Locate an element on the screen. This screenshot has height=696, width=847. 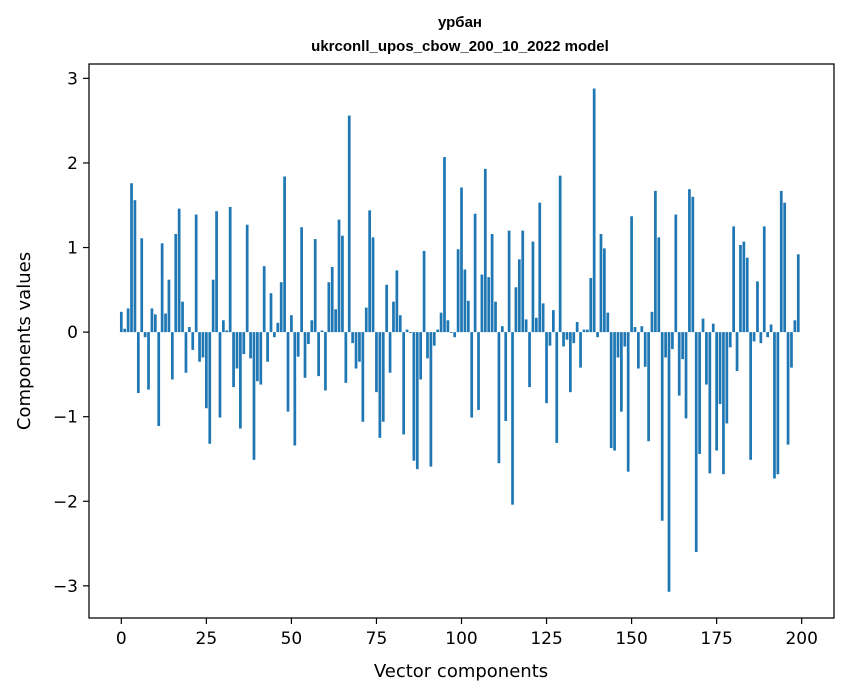
y-tick-label: 3 is located at coordinates (72, 79).